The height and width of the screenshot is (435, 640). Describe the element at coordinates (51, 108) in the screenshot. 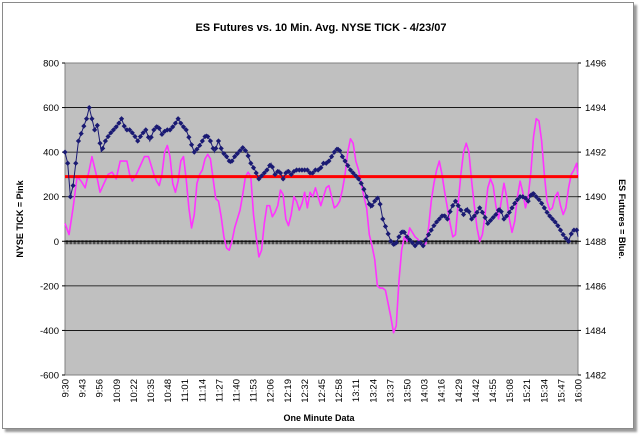

I see `y-left-tick-label: 600` at that location.